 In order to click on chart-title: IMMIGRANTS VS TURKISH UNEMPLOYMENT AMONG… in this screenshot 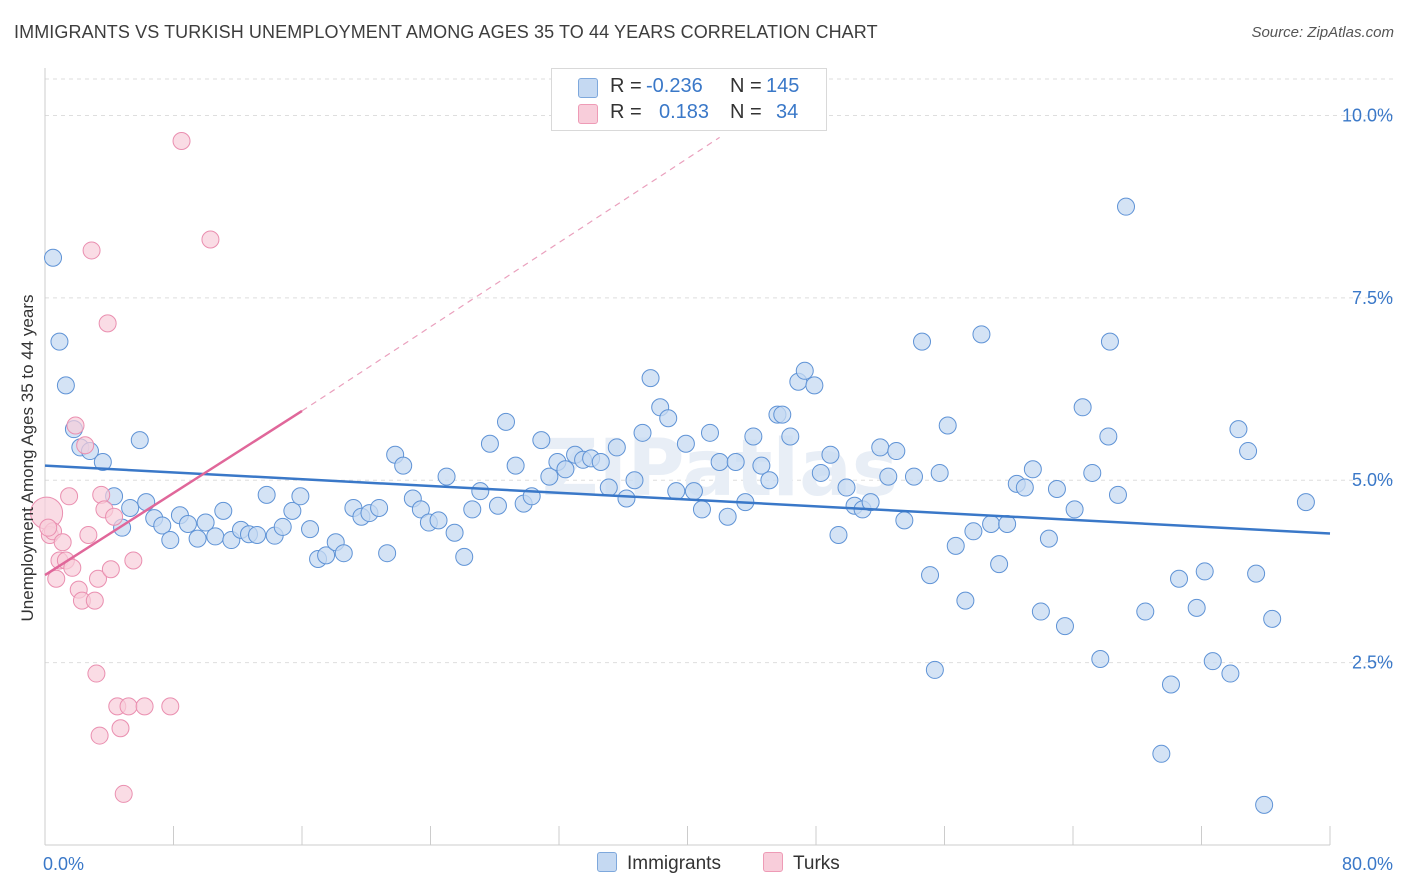, I will do `click(446, 32)`.